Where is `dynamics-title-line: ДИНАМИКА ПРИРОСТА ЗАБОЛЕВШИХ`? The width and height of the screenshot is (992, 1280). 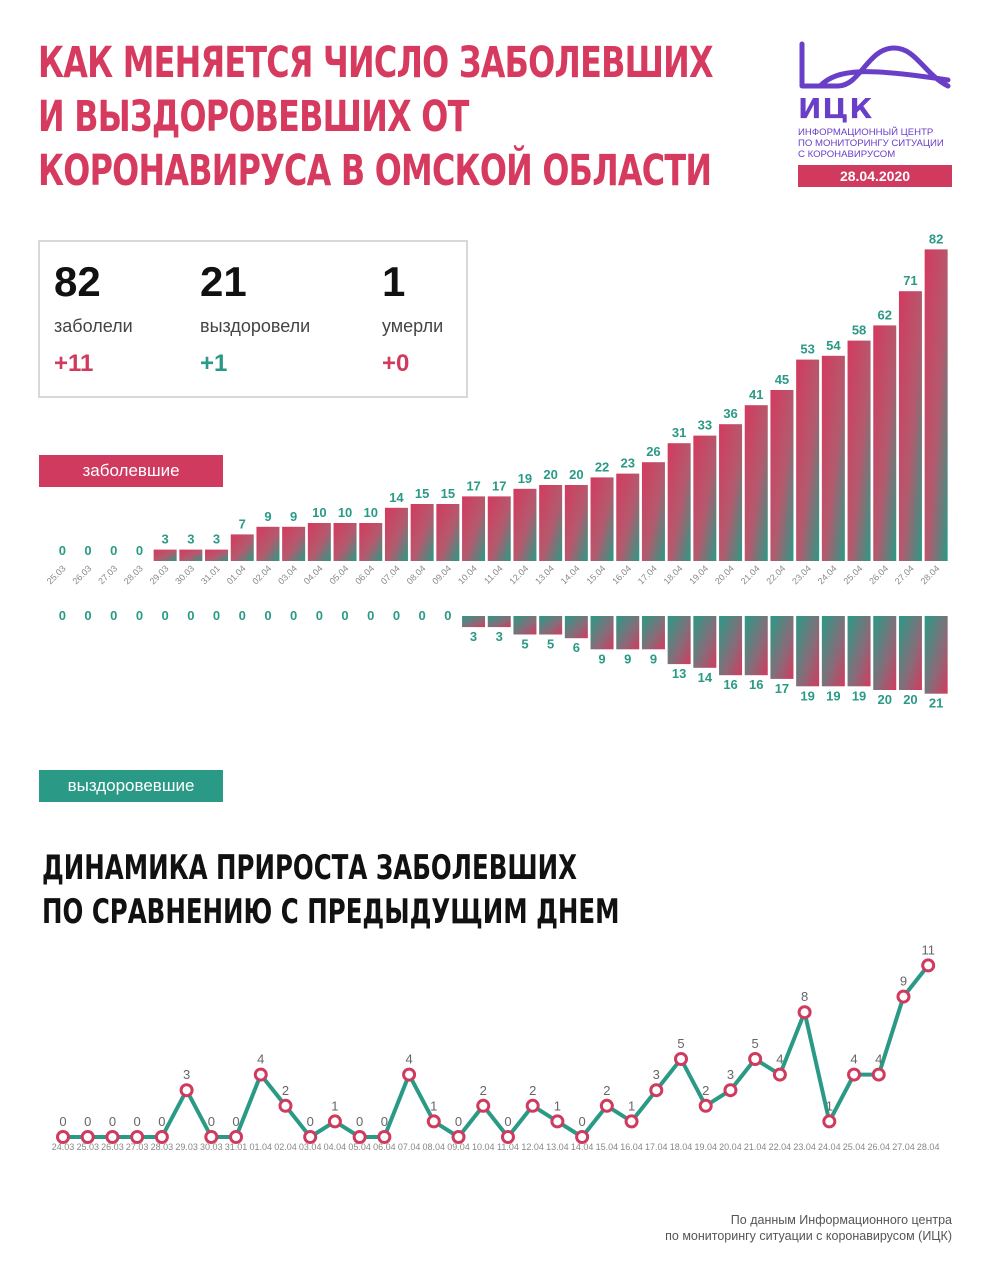
dynamics-title-line: ДИНАМИКА ПРИРОСТА ЗАБОЛЕВШИХ is located at coordinates (309, 868).